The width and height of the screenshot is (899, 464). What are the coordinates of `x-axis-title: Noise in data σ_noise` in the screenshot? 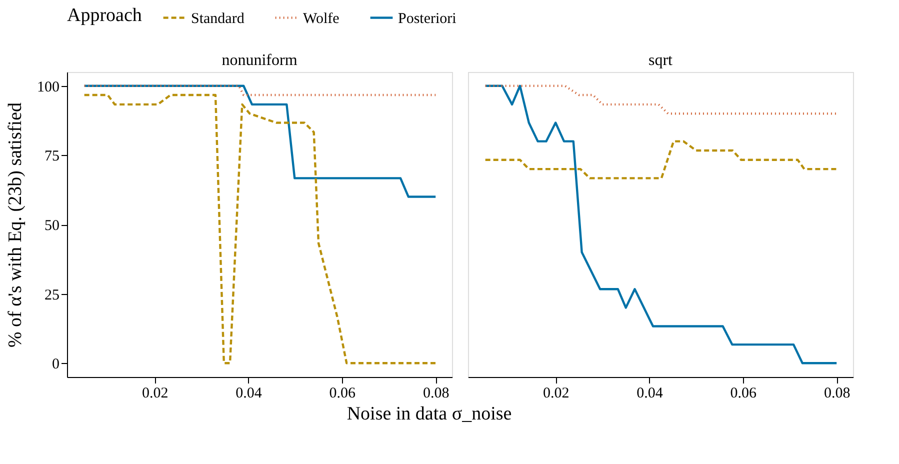 It's located at (429, 414).